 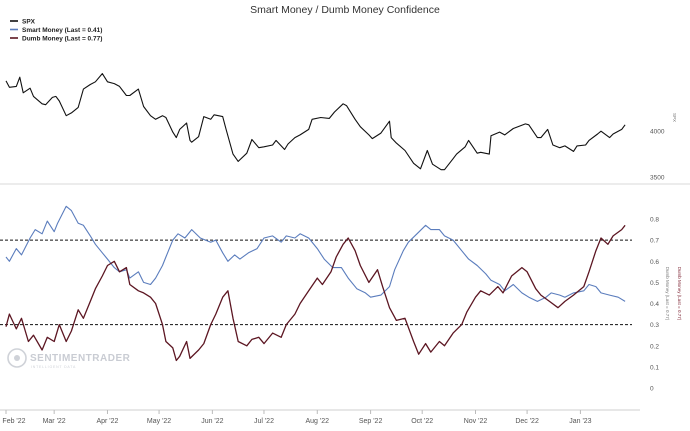 What do you see at coordinates (657, 178) in the screenshot?
I see `spx-y-tick-0: 3500` at bounding box center [657, 178].